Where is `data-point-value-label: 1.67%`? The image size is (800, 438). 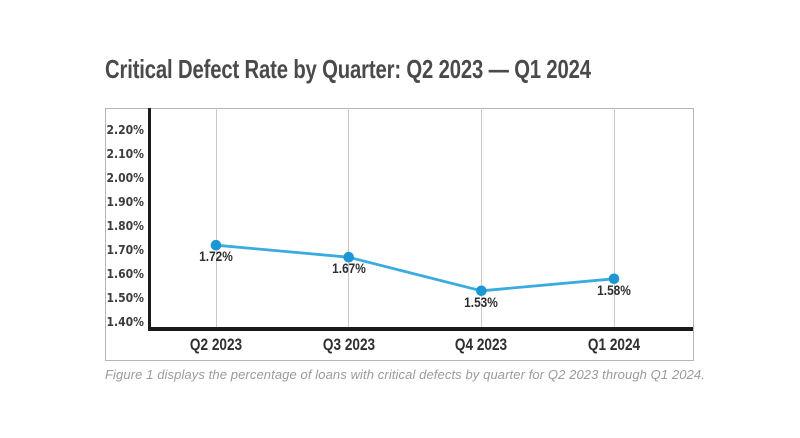 data-point-value-label: 1.67% is located at coordinates (348, 269).